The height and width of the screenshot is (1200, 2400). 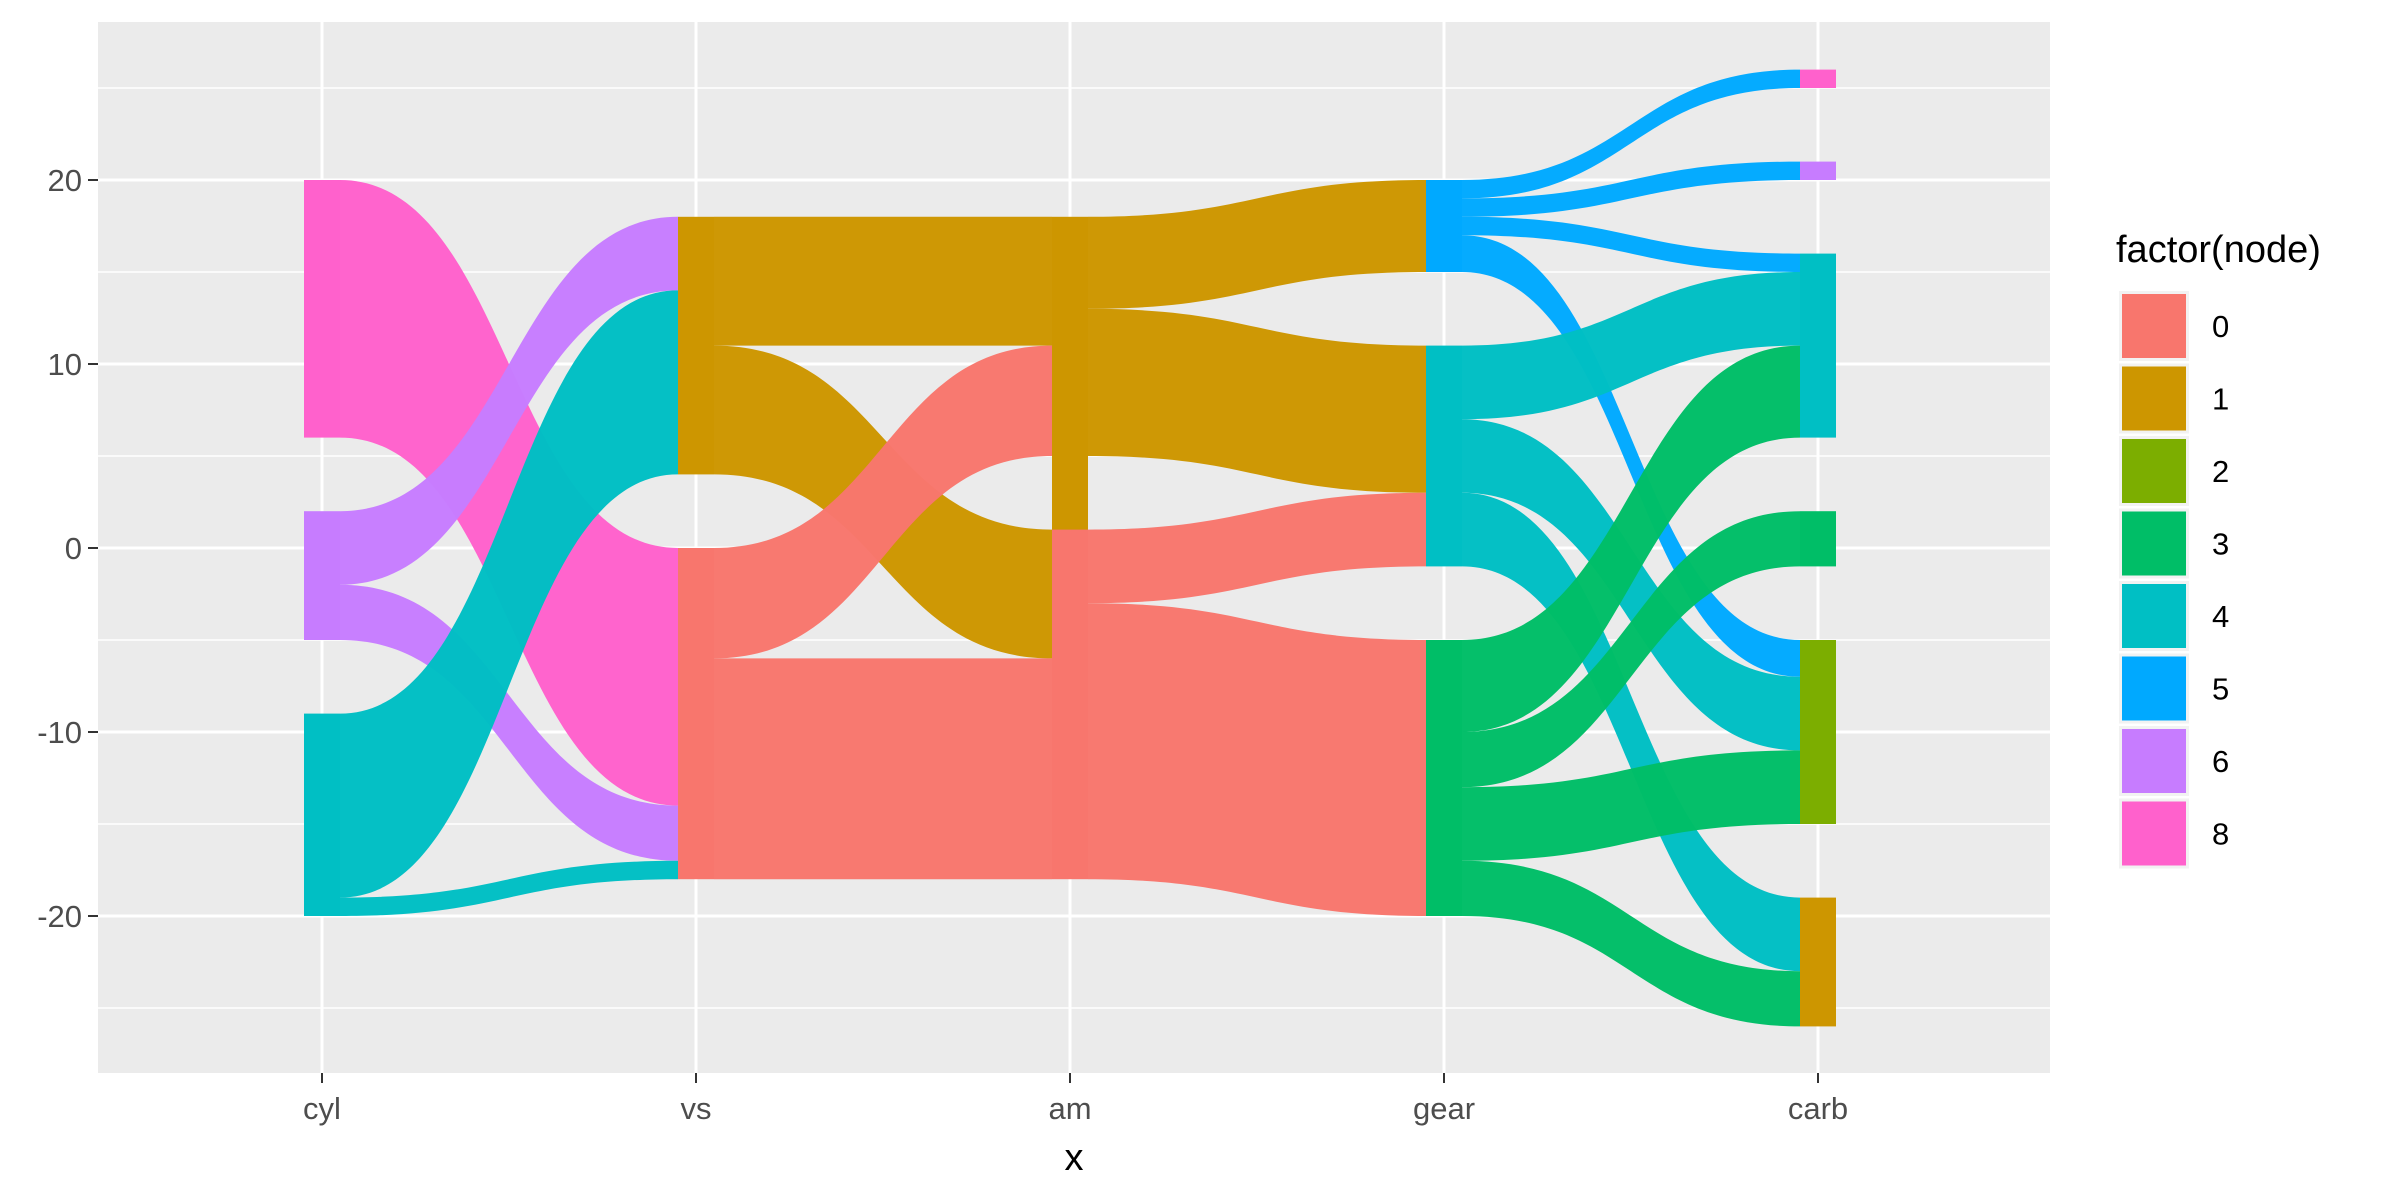 What do you see at coordinates (59, 732) in the screenshot?
I see `y-tick-label: -10` at bounding box center [59, 732].